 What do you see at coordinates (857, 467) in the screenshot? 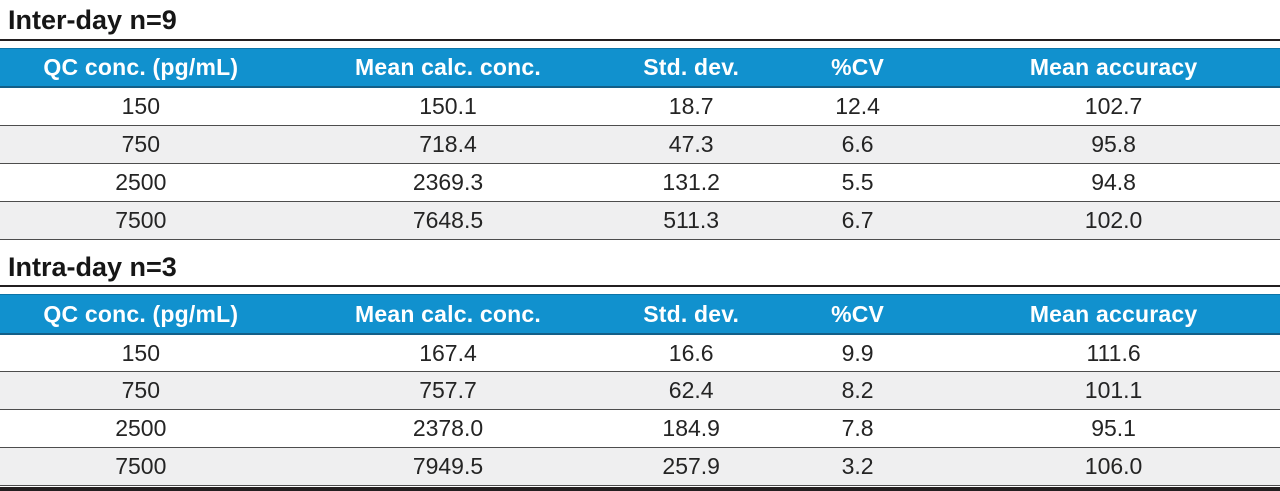
I see `table-cell: 3.2` at bounding box center [857, 467].